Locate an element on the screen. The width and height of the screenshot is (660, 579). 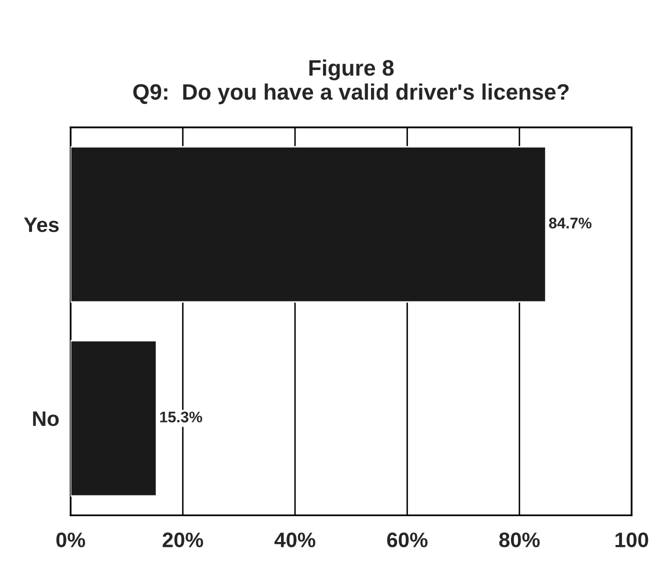
x-tick-label: 60% is located at coordinates (407, 540).